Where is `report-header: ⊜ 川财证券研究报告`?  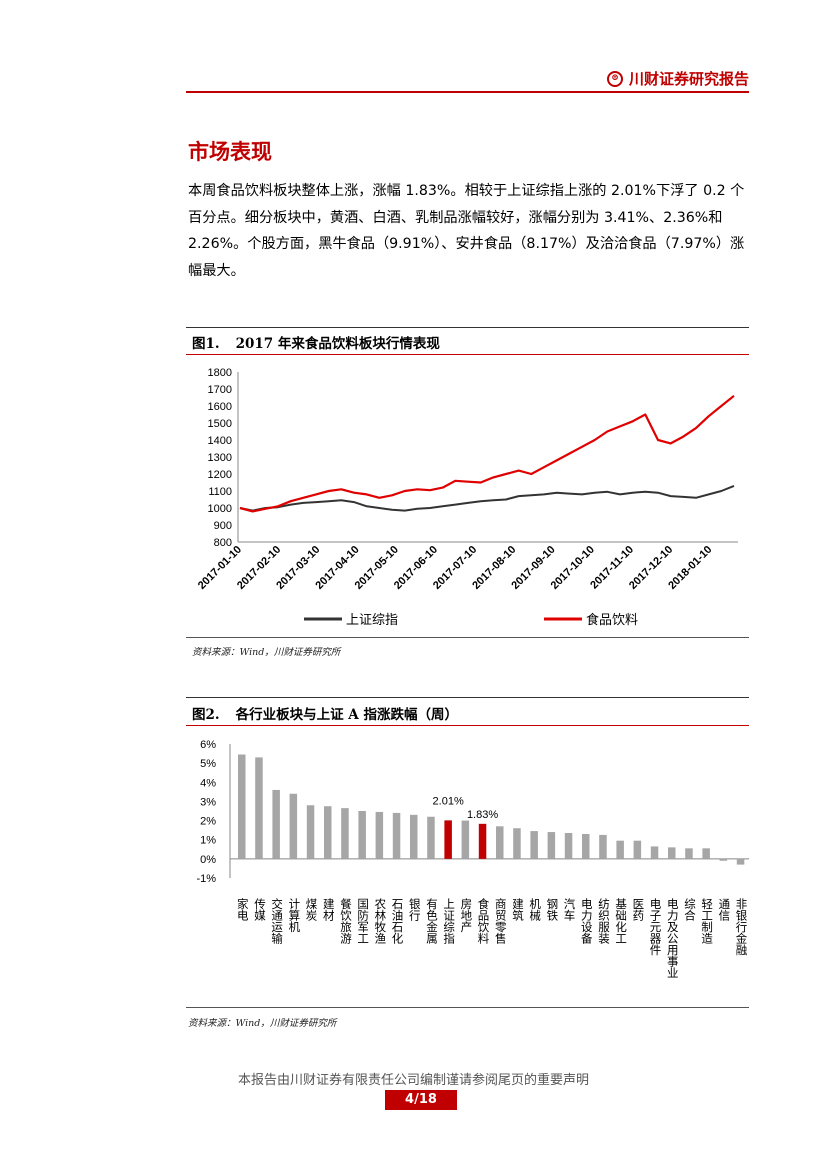
report-header: ⊜ 川财证券研究报告 is located at coordinates (467, 79).